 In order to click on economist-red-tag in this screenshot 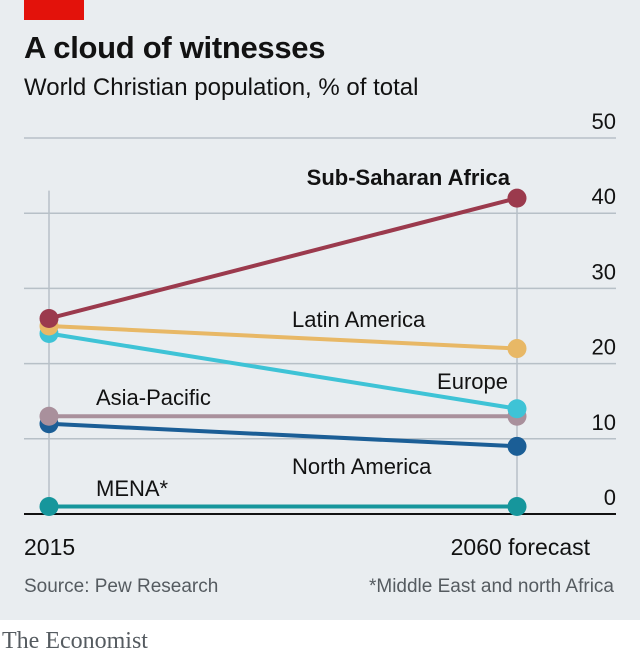, I will do `click(54, 10)`.